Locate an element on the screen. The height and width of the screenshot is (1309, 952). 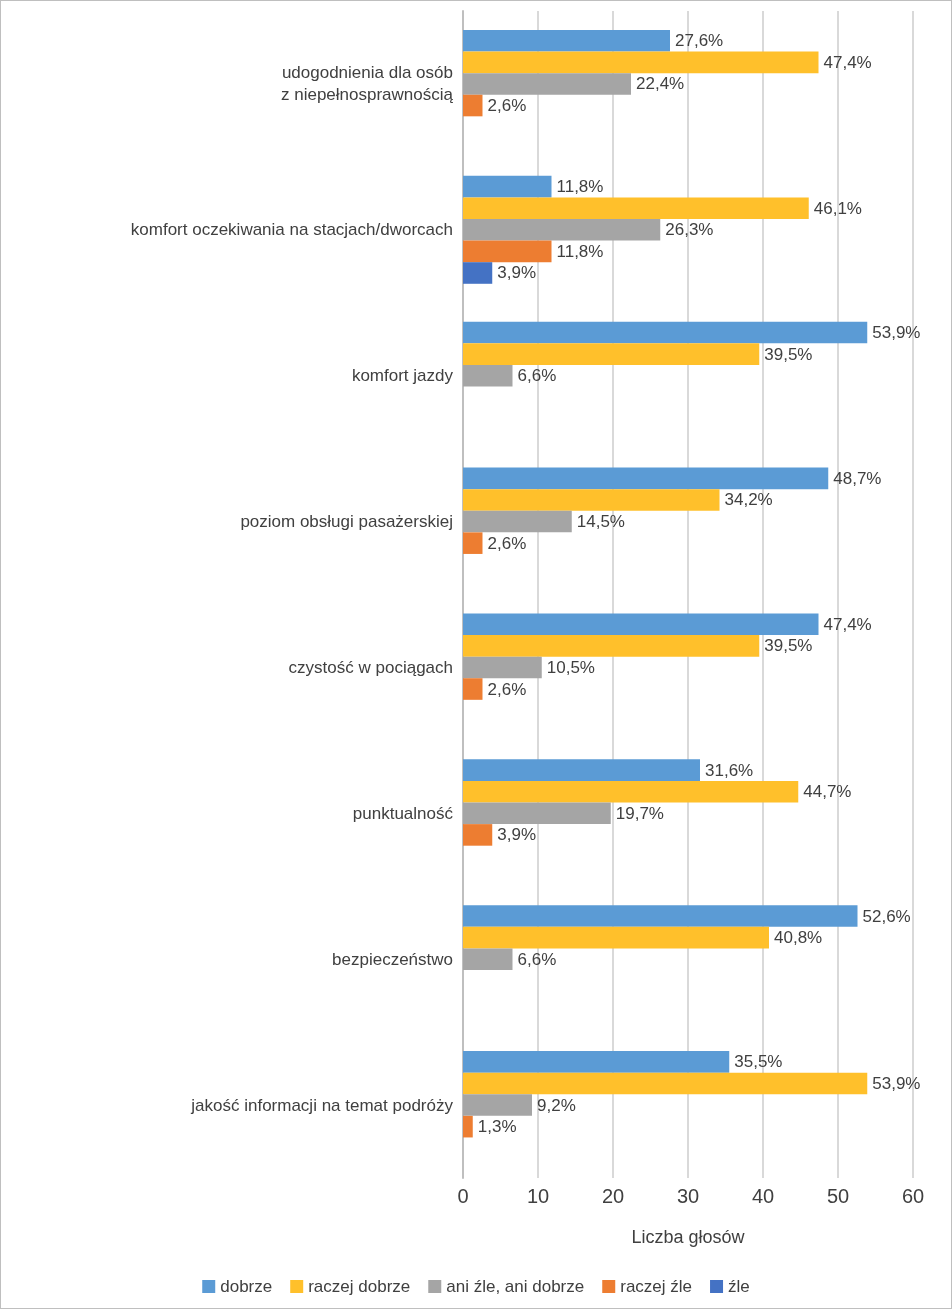
data-label: 31,6% is located at coordinates (729, 770).